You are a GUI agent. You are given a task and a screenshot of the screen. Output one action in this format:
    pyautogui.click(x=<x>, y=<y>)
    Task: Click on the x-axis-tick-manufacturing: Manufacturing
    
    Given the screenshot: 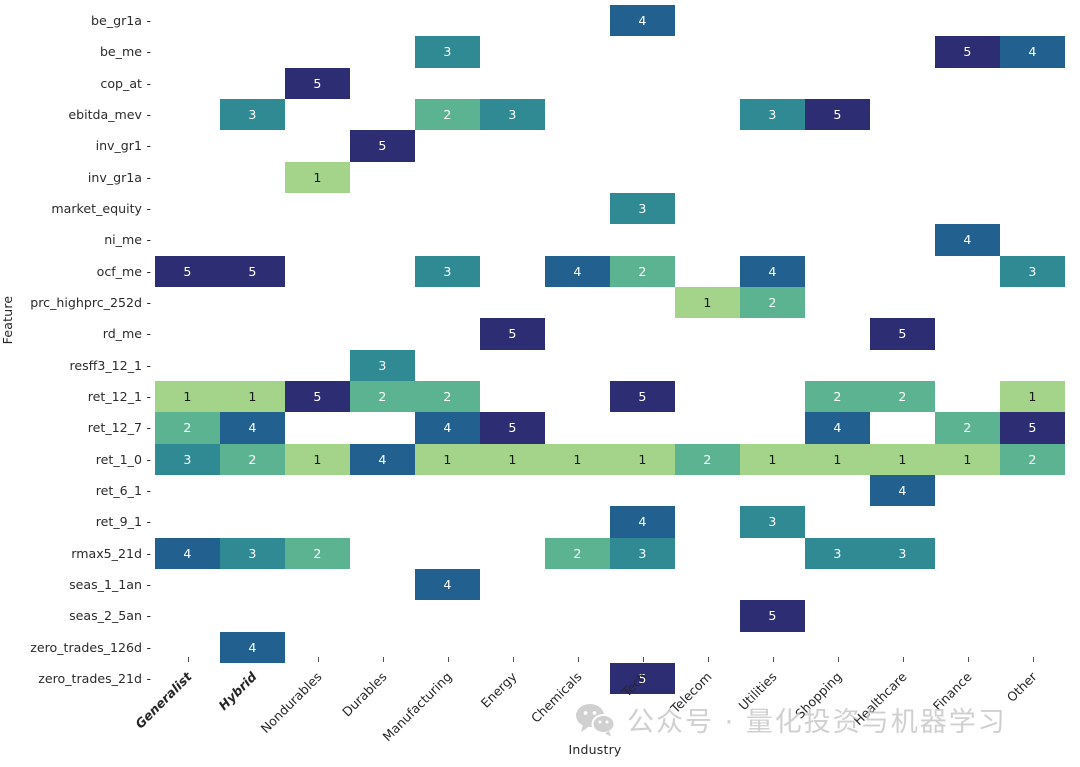 What is the action you would take?
    pyautogui.click(x=417, y=707)
    